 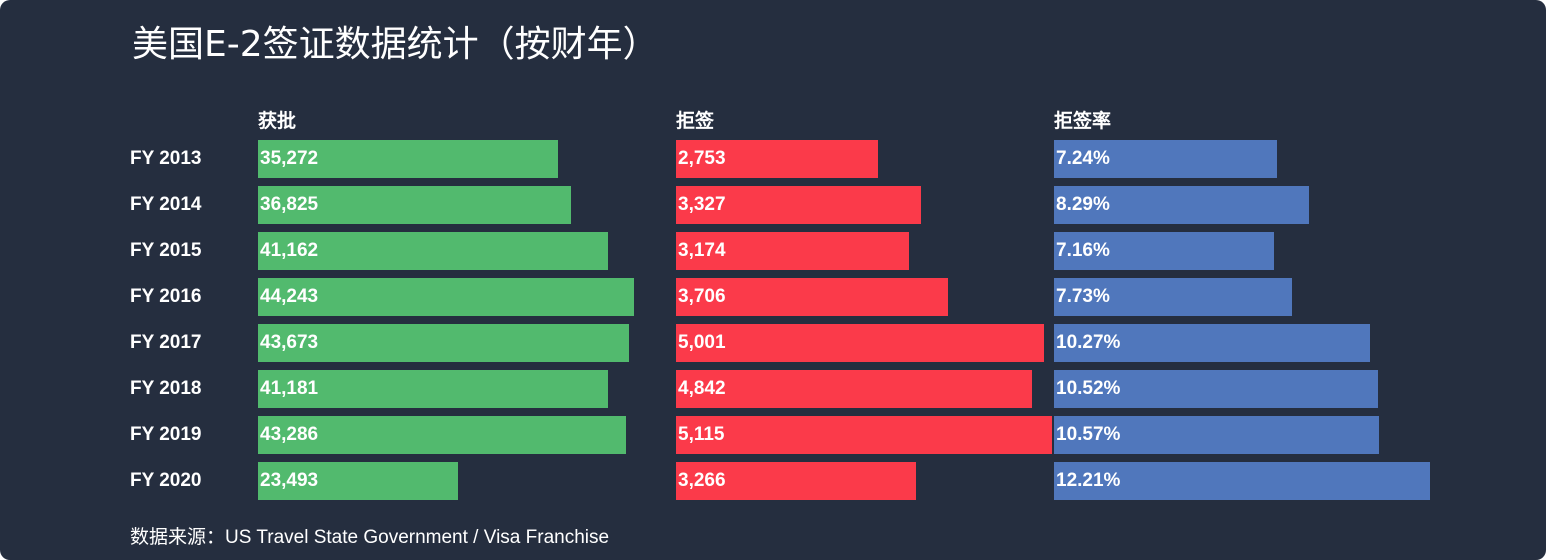 I want to click on bar-value-refused: 3,327, so click(x=702, y=204).